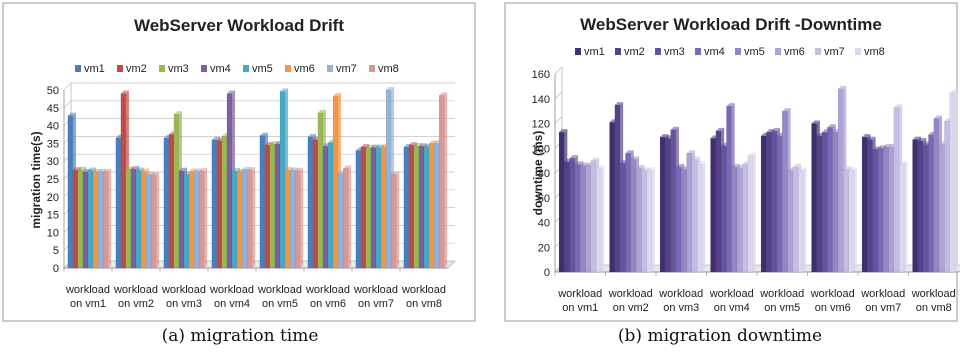 The height and width of the screenshot is (358, 960). What do you see at coordinates (544, 199) in the screenshot?
I see `y-tick-label: 60` at bounding box center [544, 199].